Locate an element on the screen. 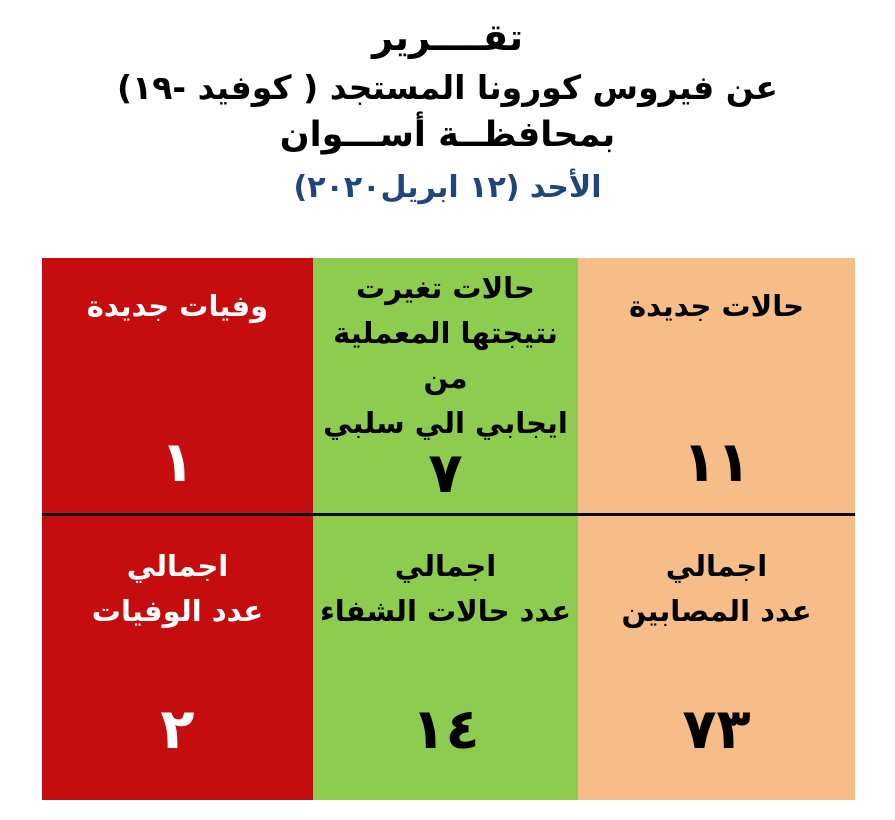  report-date: الأحد (١٢ ابريل٢٠٢٠) is located at coordinates (447, 188).